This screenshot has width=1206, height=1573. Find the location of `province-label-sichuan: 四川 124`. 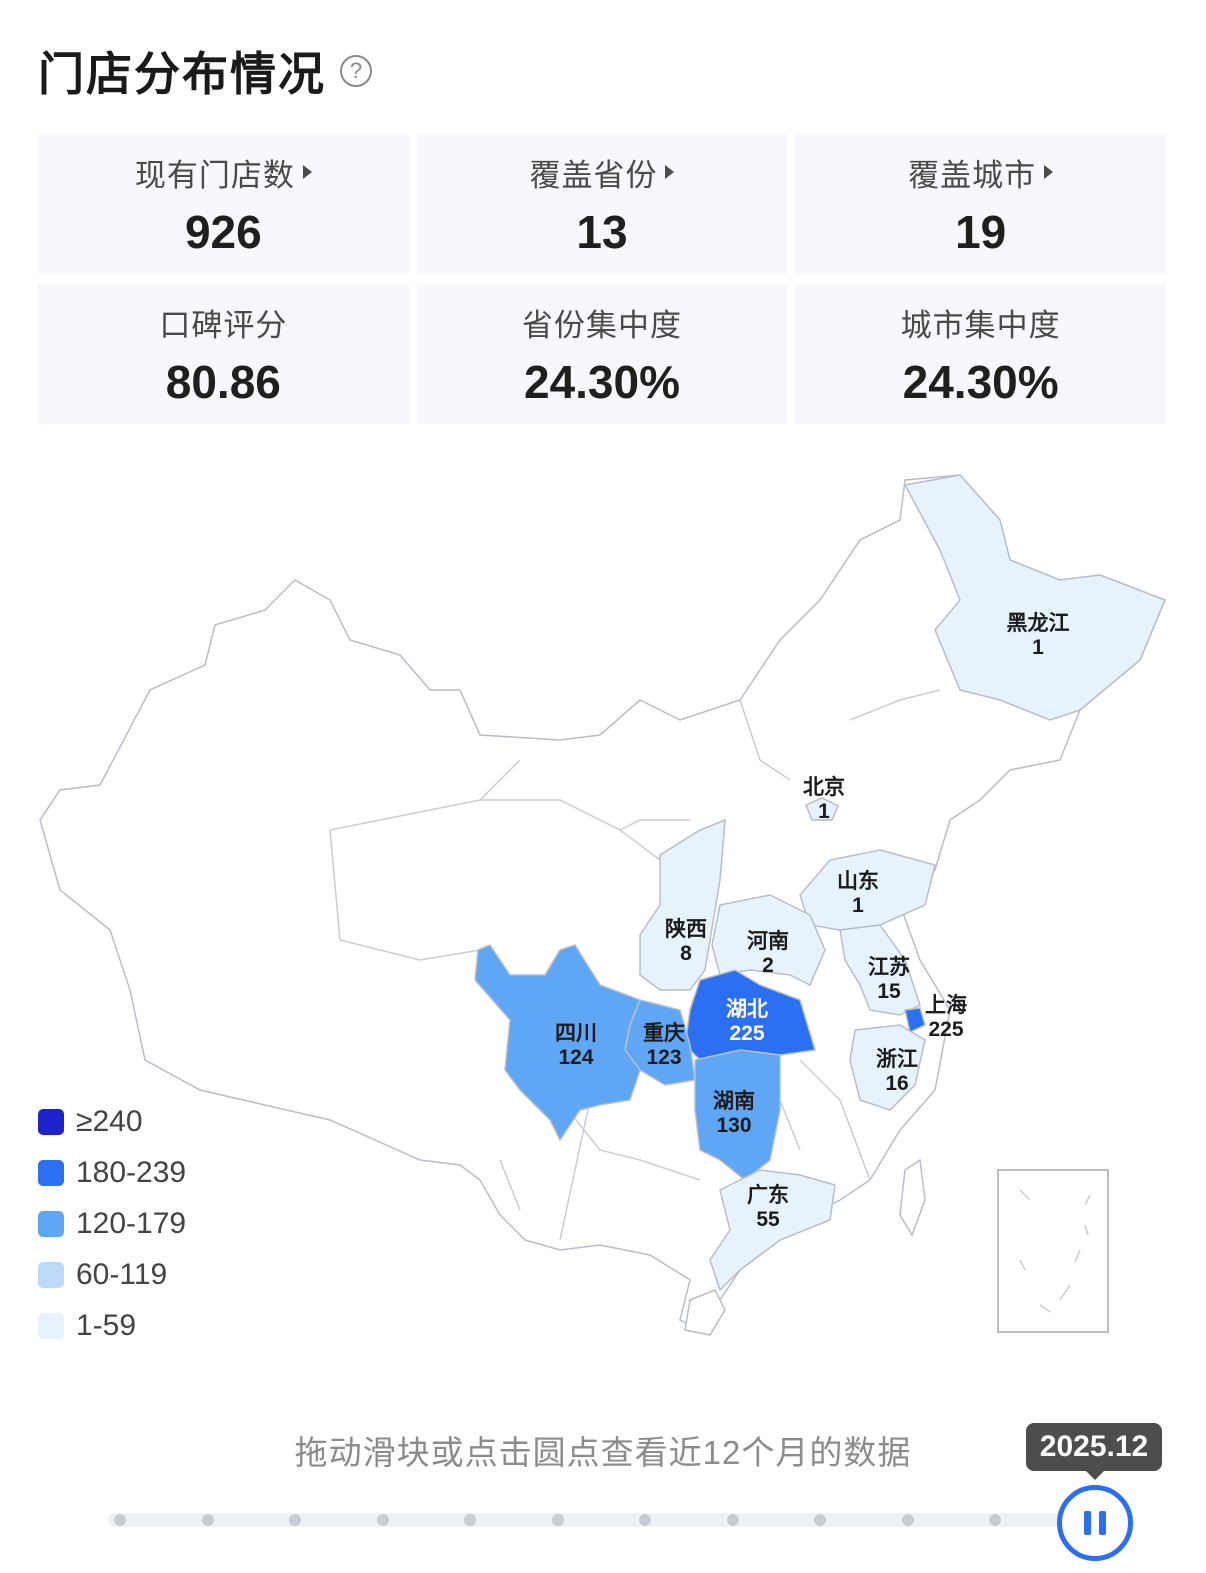

province-label-sichuan: 四川 124 is located at coordinates (576, 1045).